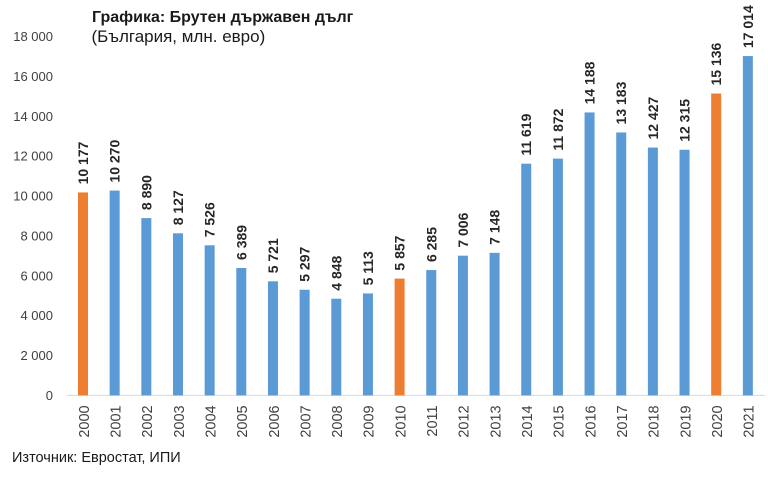  What do you see at coordinates (115, 161) in the screenshot?
I see `svg-text: 10 270` at bounding box center [115, 161].